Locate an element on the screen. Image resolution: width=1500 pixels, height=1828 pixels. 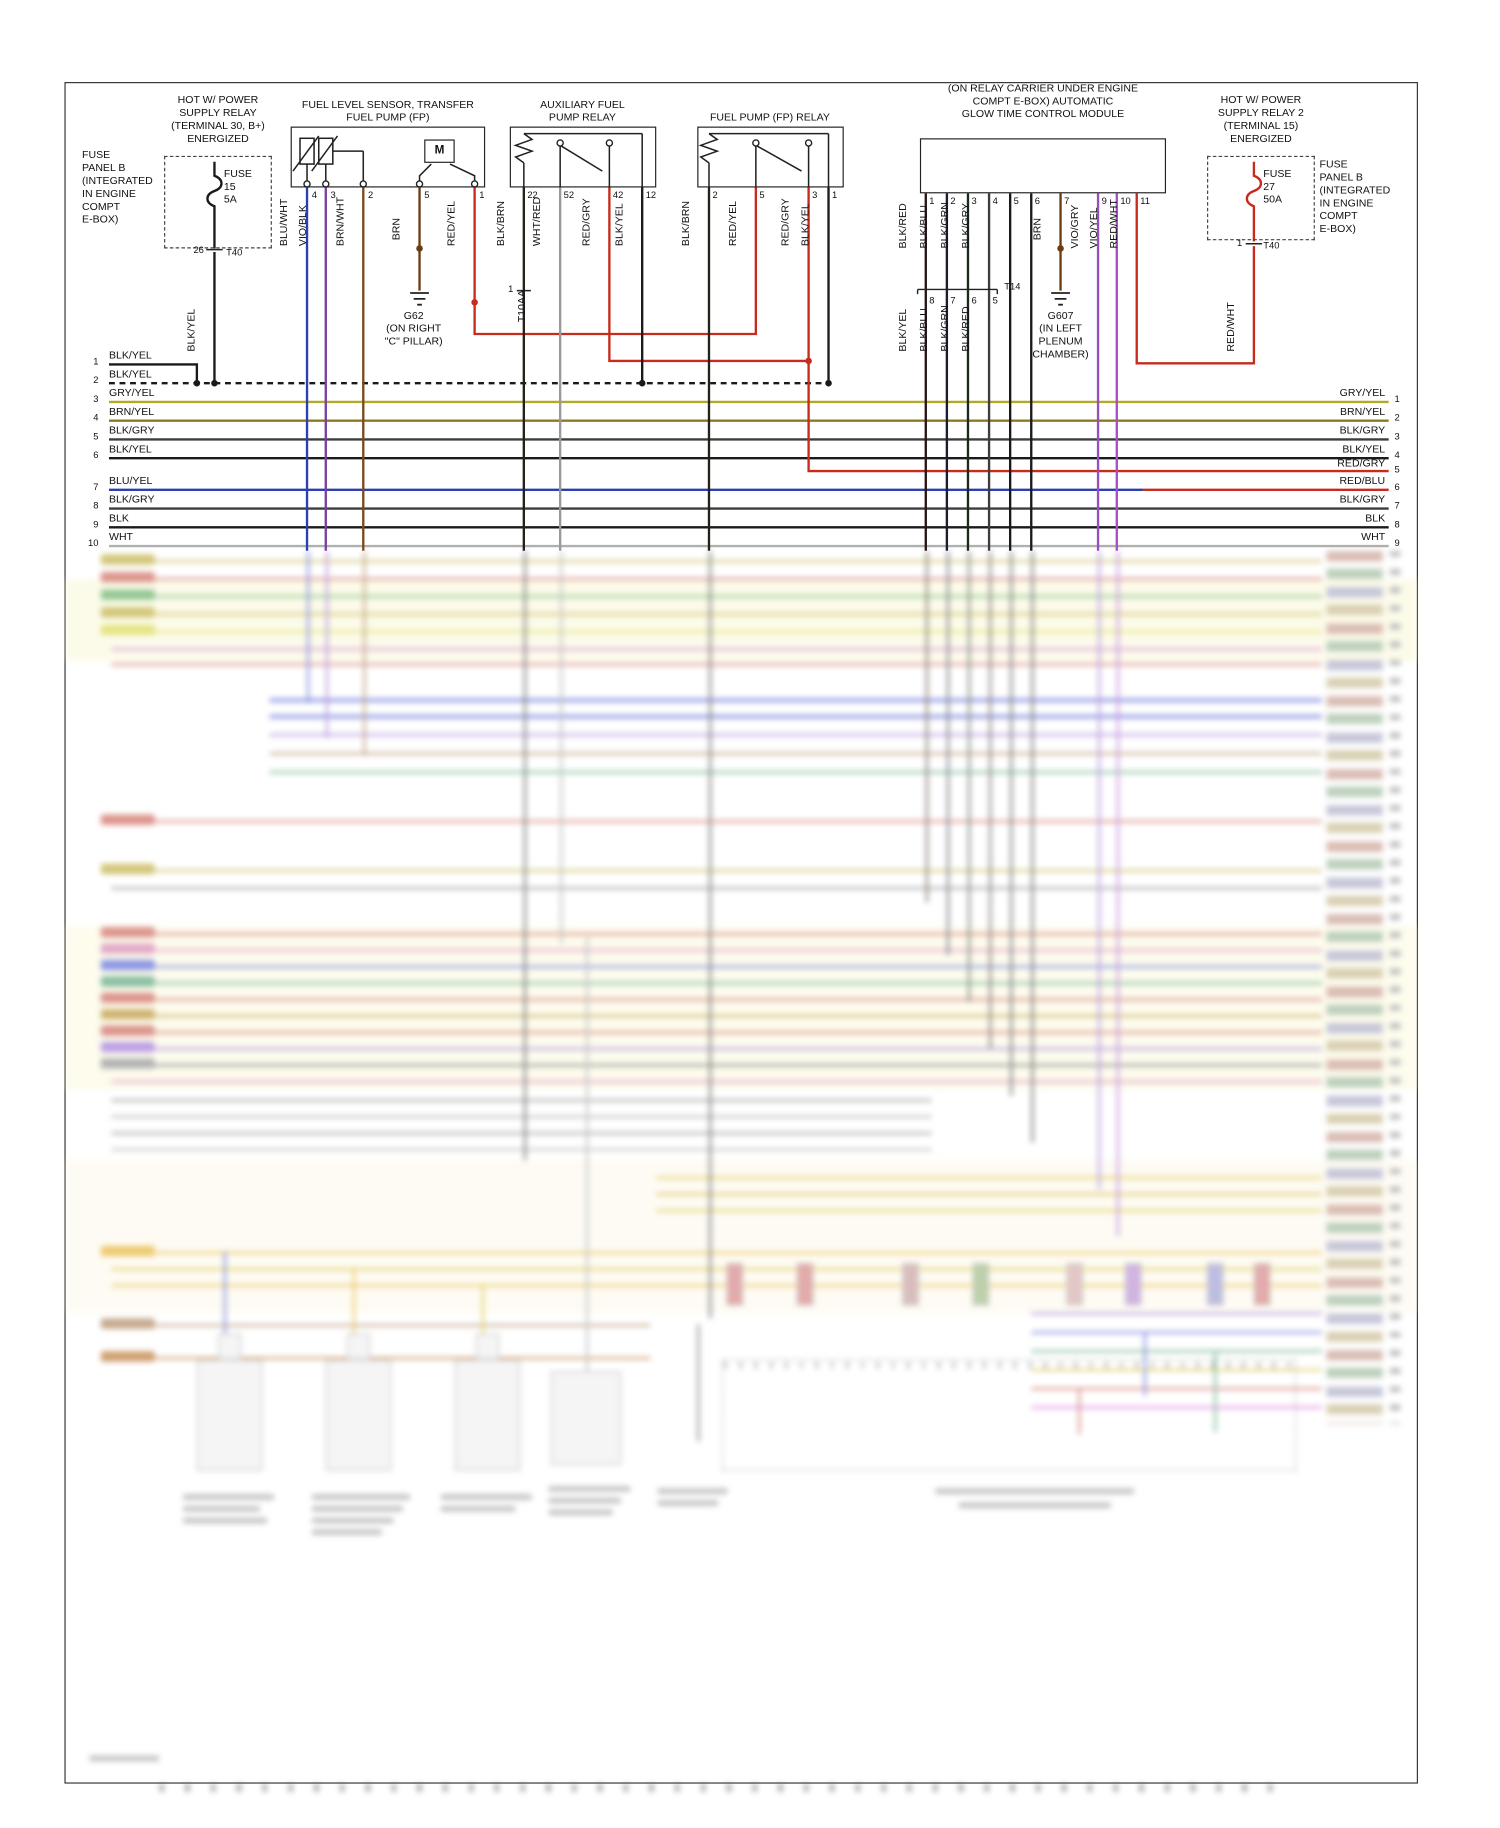
wire-label-t14-blk-yel: BLK/YEL is located at coordinates (902, 330).